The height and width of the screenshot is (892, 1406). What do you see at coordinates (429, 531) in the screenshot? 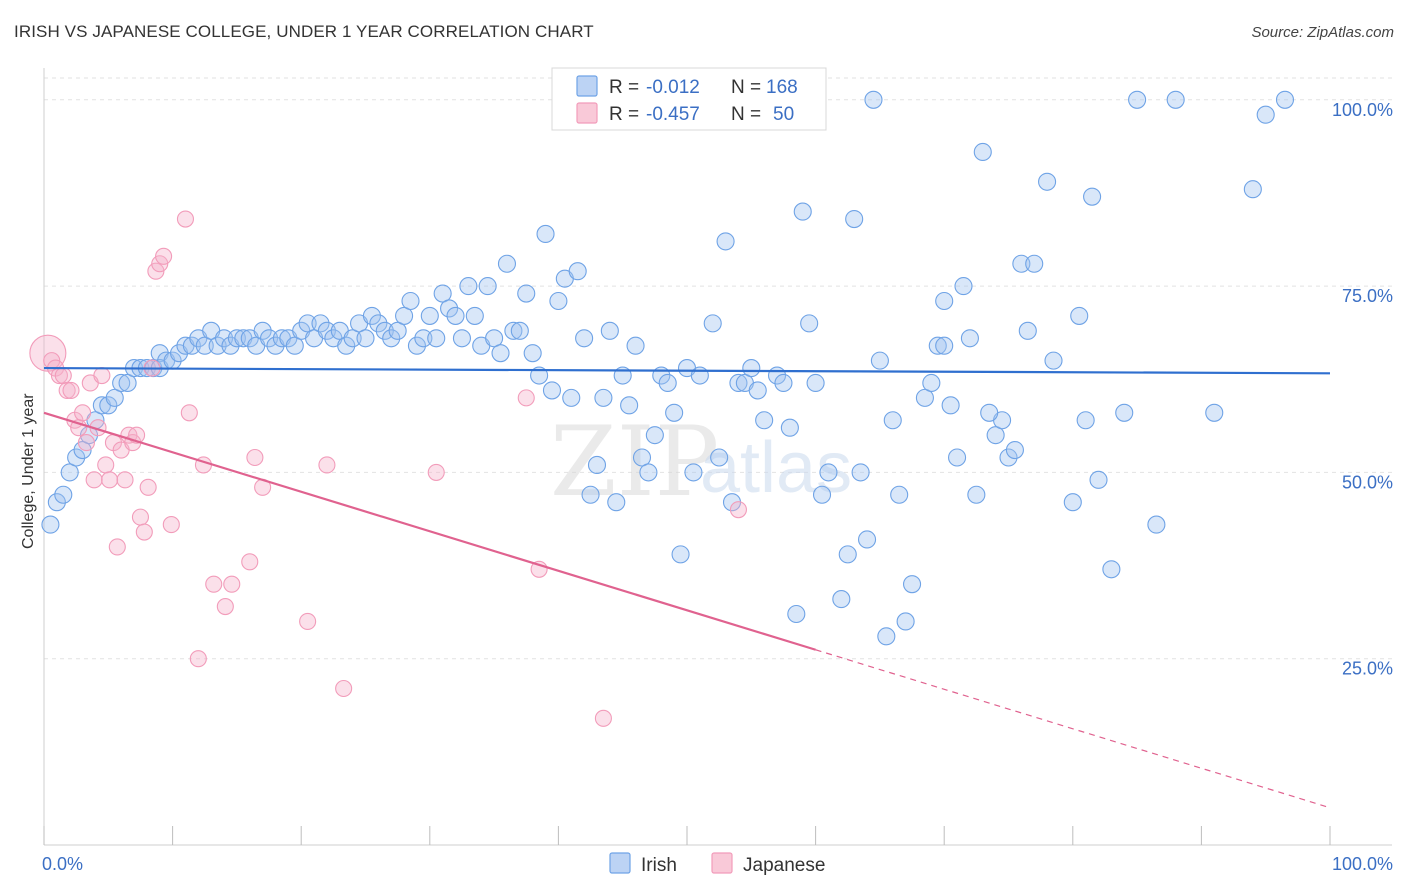
I see `japanese-trend-line` at bounding box center [429, 531].